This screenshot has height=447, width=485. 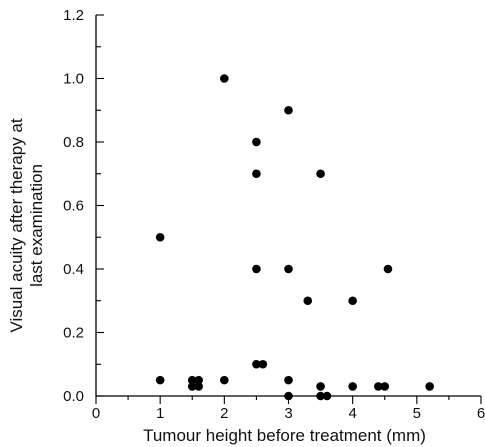 What do you see at coordinates (73, 396) in the screenshot?
I see `y-tick-label: 0.0` at bounding box center [73, 396].